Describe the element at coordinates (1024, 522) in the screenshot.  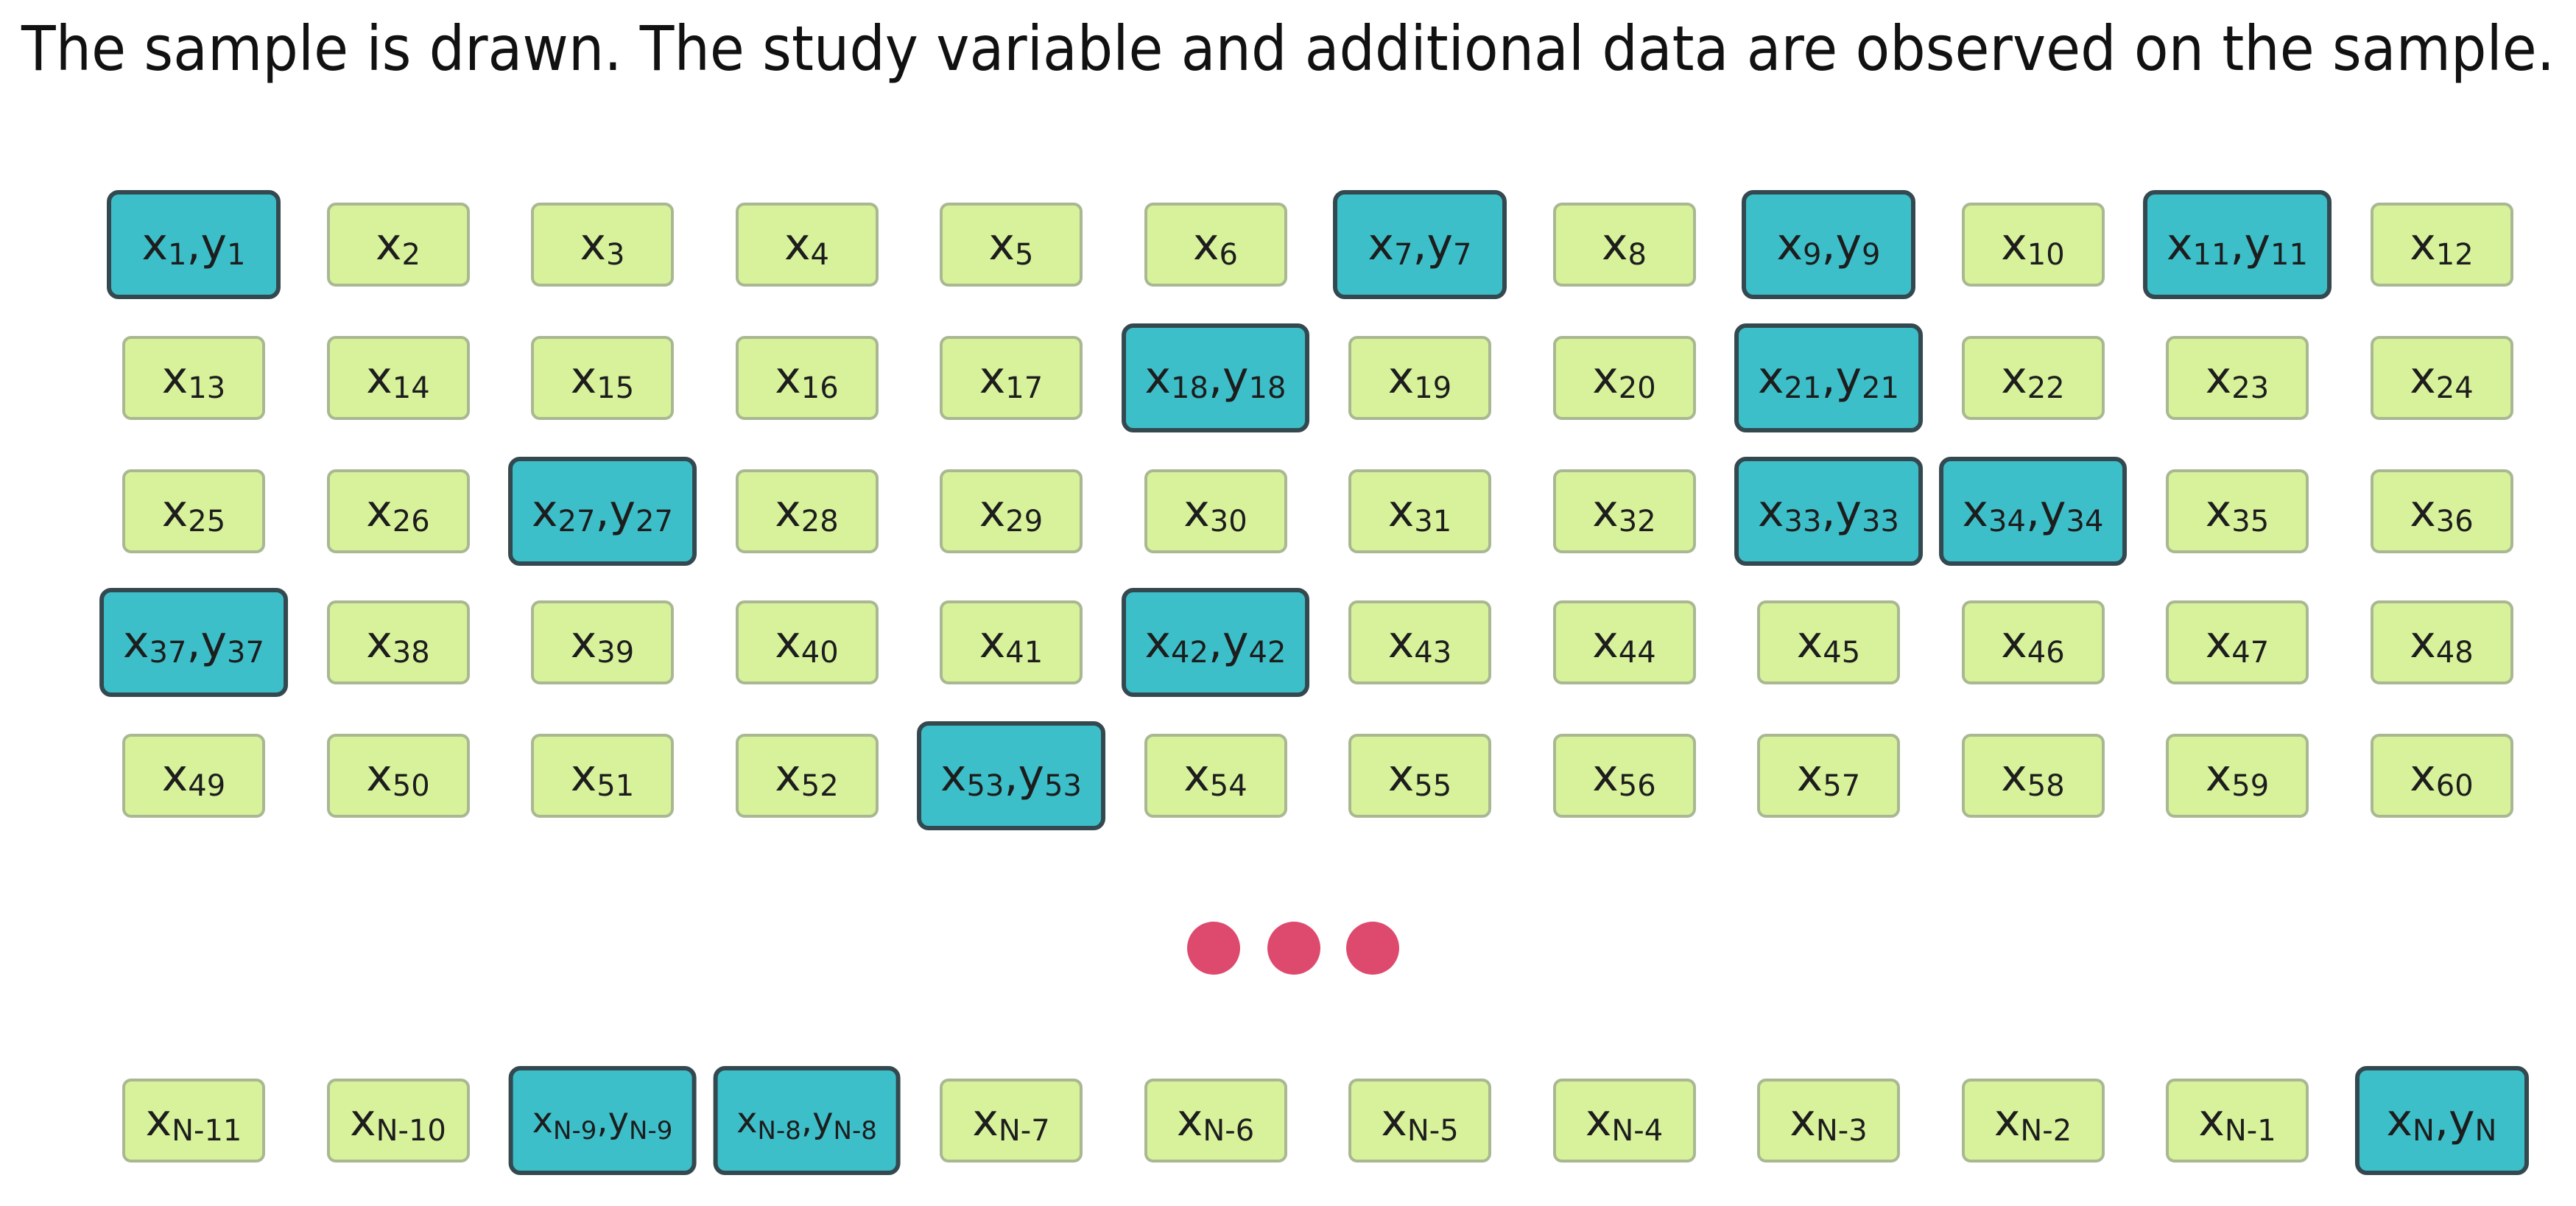
I see `subscript: 29` at that location.